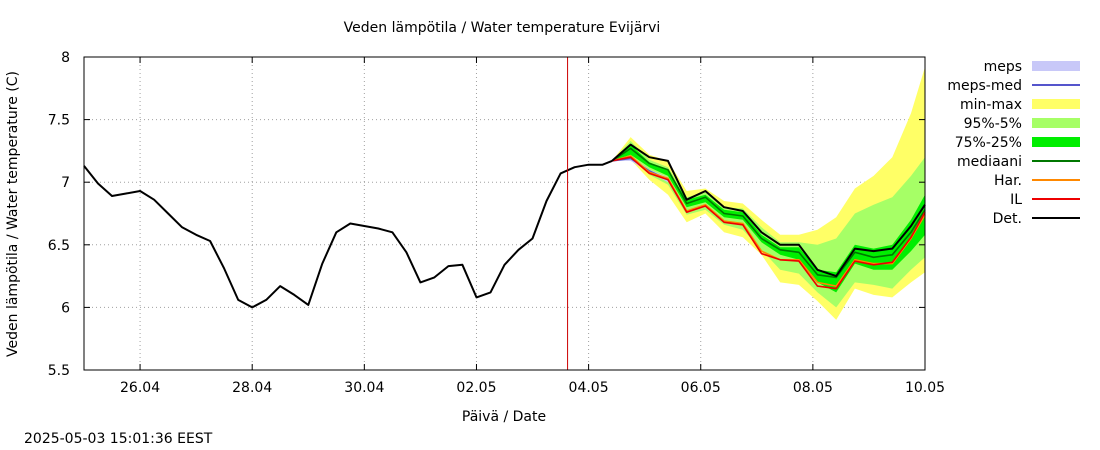 This screenshot has height=450, width=1100. I want to click on y-axis-label: Veden lämpötila / Water temperature (C), so click(13, 214).